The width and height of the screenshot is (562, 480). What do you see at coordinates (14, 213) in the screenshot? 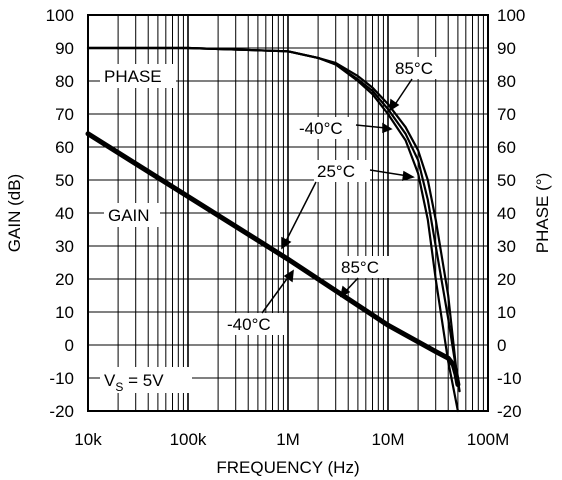
I see `y-axis-left-title: GAIN (dB)` at bounding box center [14, 213].